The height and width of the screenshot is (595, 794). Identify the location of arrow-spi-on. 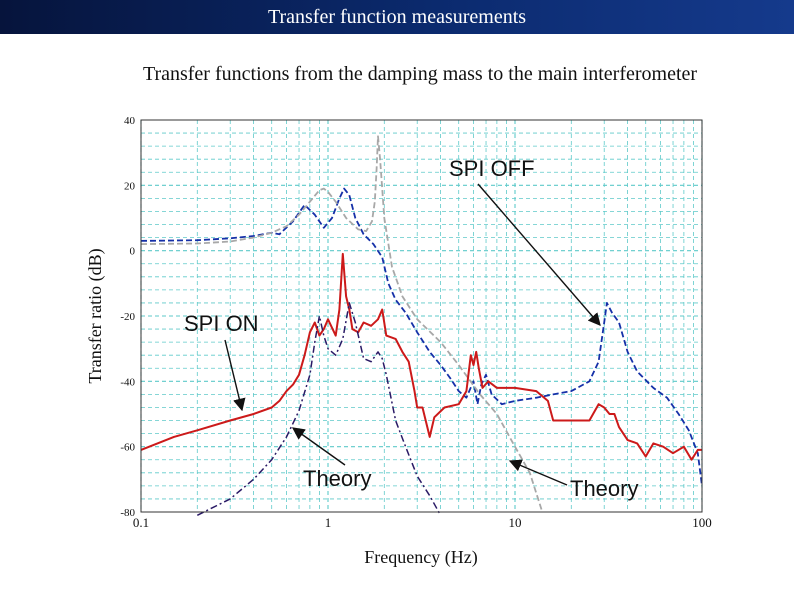
(235, 375).